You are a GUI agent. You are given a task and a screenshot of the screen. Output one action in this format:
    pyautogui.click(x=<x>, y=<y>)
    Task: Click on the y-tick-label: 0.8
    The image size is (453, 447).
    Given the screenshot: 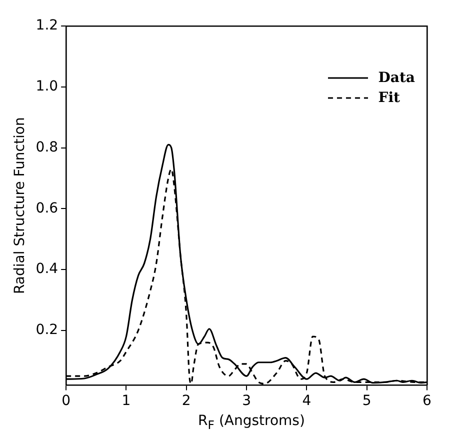 What is the action you would take?
    pyautogui.click(x=47, y=147)
    